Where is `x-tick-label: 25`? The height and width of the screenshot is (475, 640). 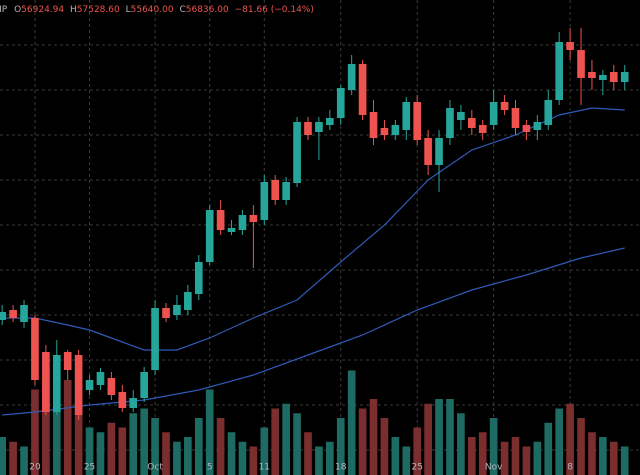
x-tick-label: 25 is located at coordinates (416, 468).